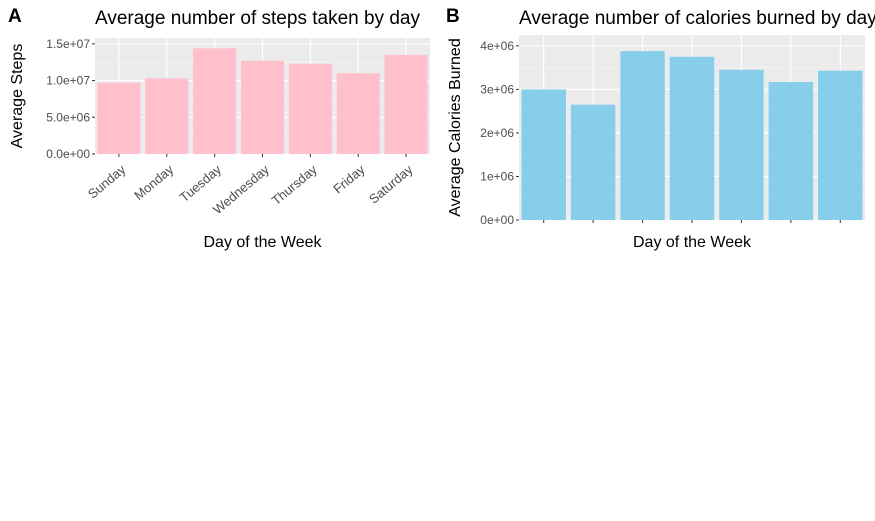 This screenshot has height=521, width=875. What do you see at coordinates (68, 154) in the screenshot?
I see `y-tick-label: 0.0e+00` at bounding box center [68, 154].